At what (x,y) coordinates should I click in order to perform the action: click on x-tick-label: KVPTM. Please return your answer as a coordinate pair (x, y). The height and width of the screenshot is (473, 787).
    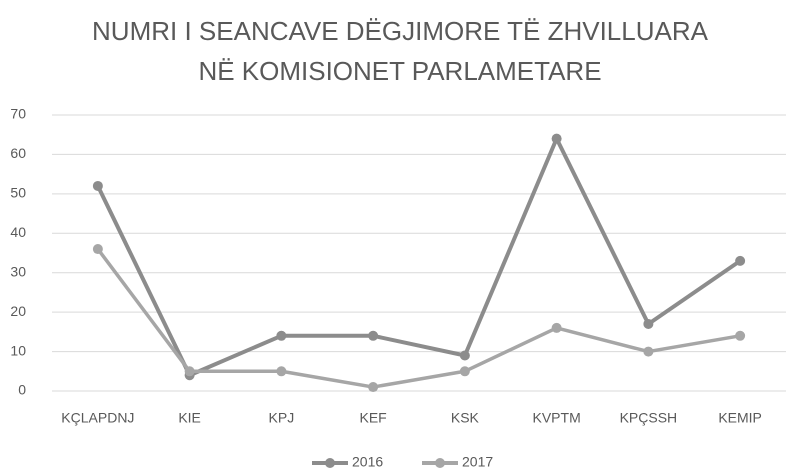
    Looking at the image, I should click on (557, 418).